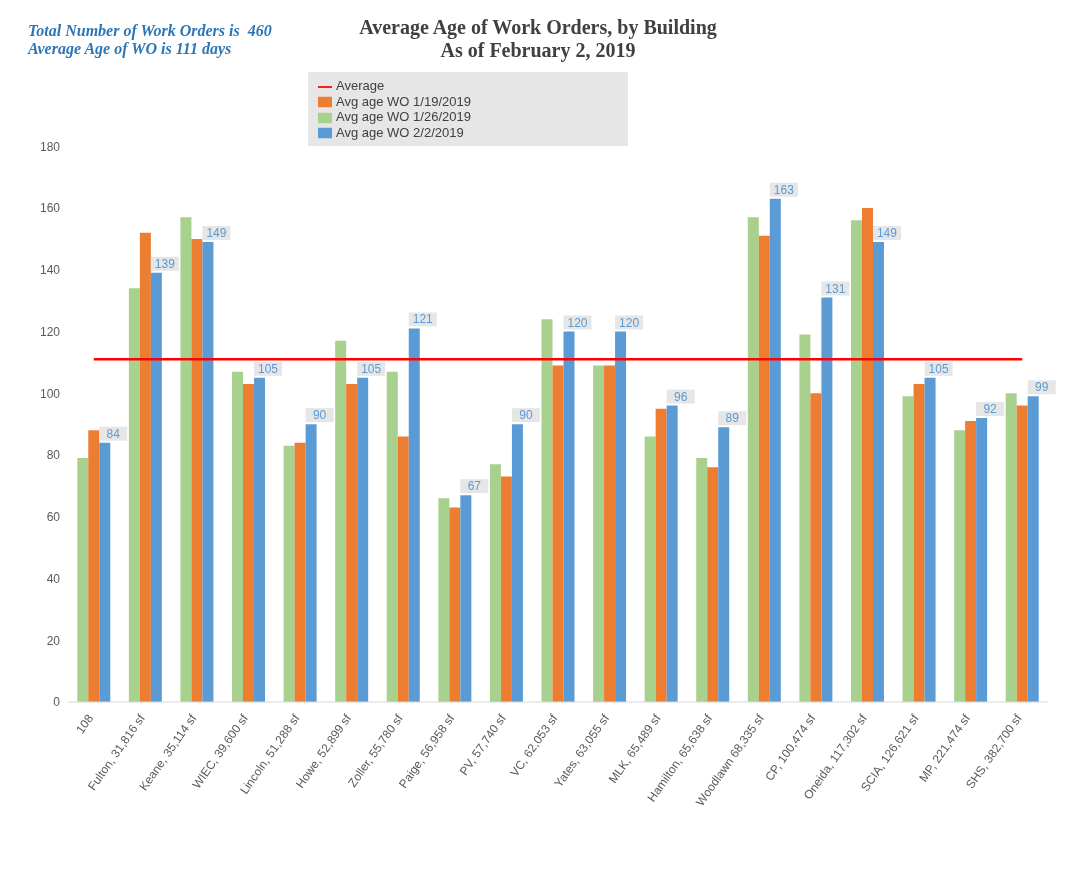  Describe the element at coordinates (85, 724) in the screenshot. I see `x-tick-label: 108` at that location.